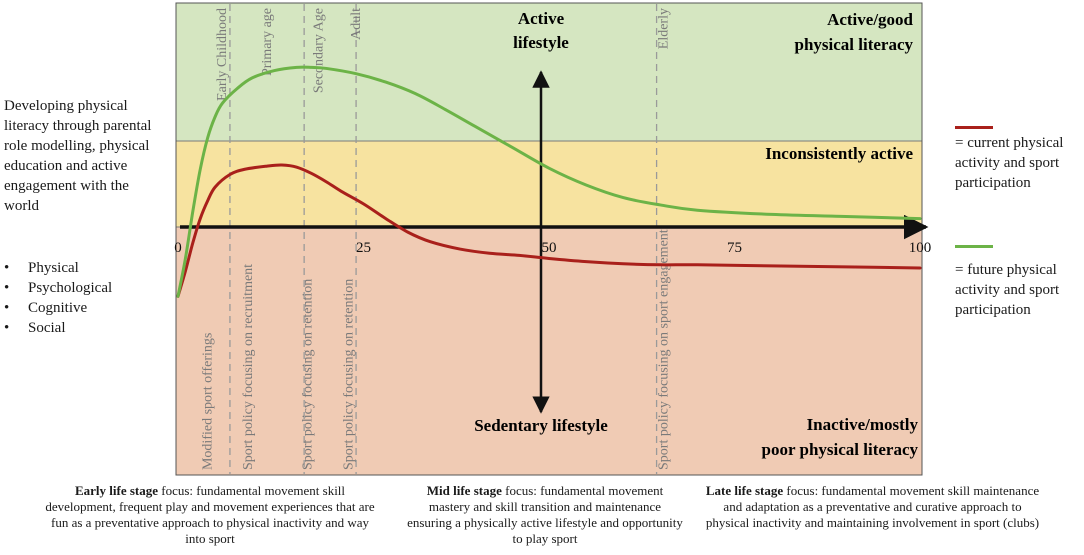 Image resolution: width=1084 pixels, height=555 pixels. I want to click on active-lifestyle-line2: lifestyle, so click(541, 42).